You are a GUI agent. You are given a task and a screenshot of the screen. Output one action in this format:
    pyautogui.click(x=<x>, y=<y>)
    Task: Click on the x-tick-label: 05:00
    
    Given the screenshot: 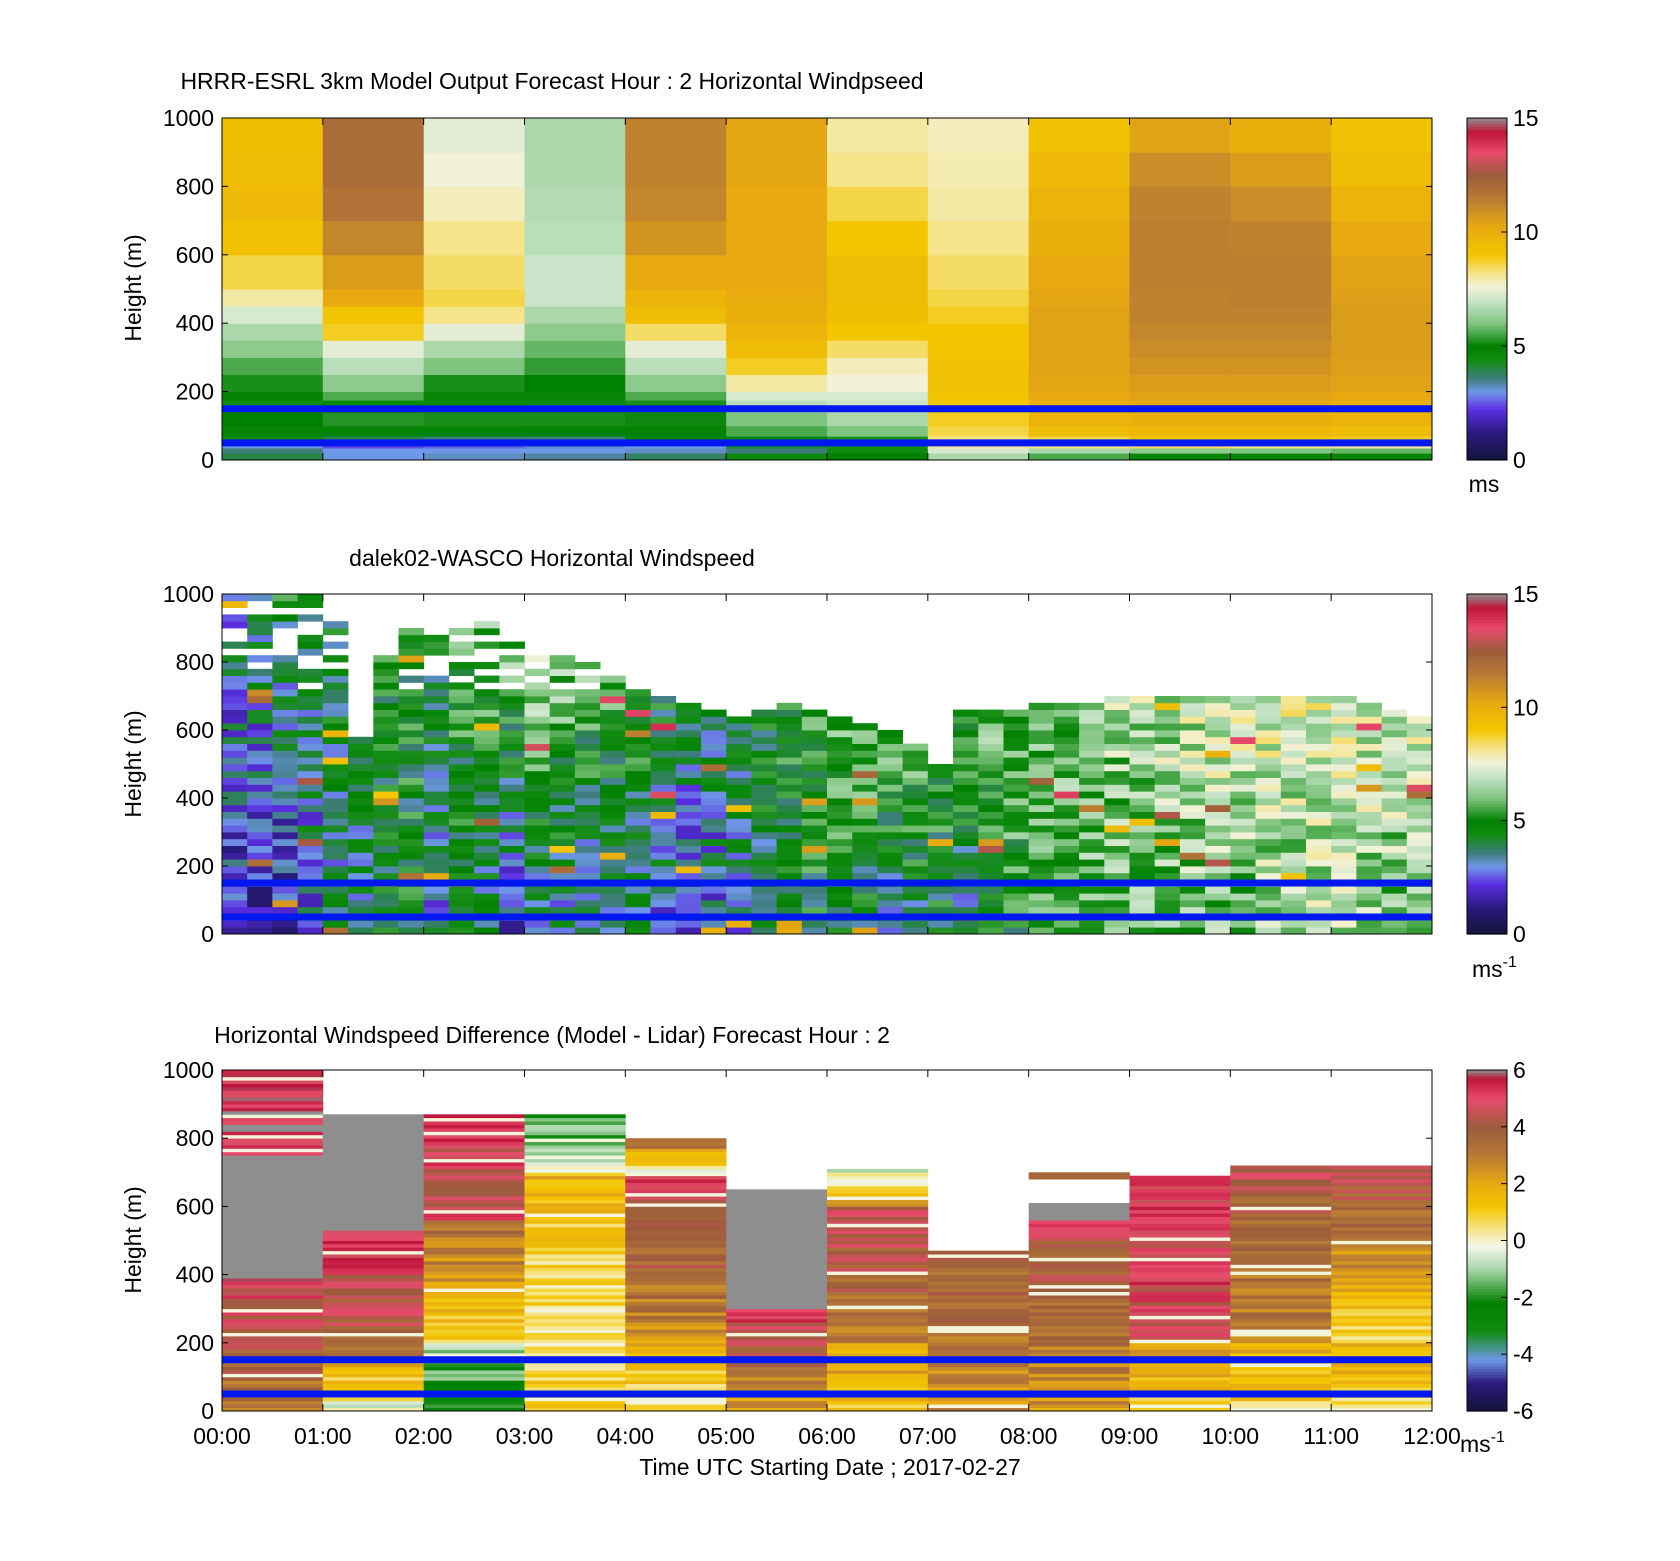 What is the action you would take?
    pyautogui.click(x=726, y=1436)
    